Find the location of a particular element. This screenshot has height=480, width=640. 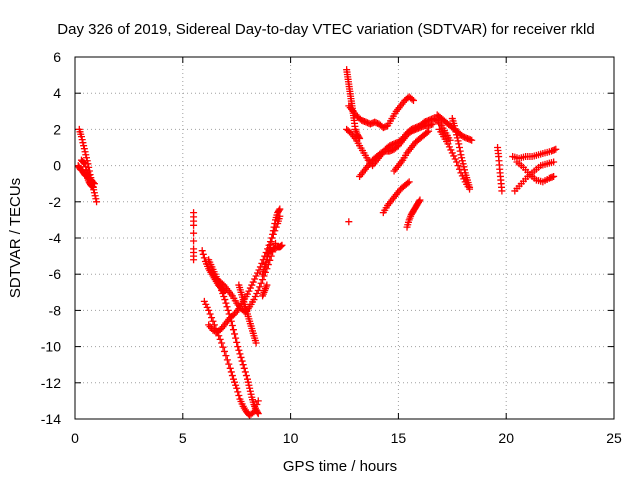

series-seg-d4 is located at coordinates (396, 150).